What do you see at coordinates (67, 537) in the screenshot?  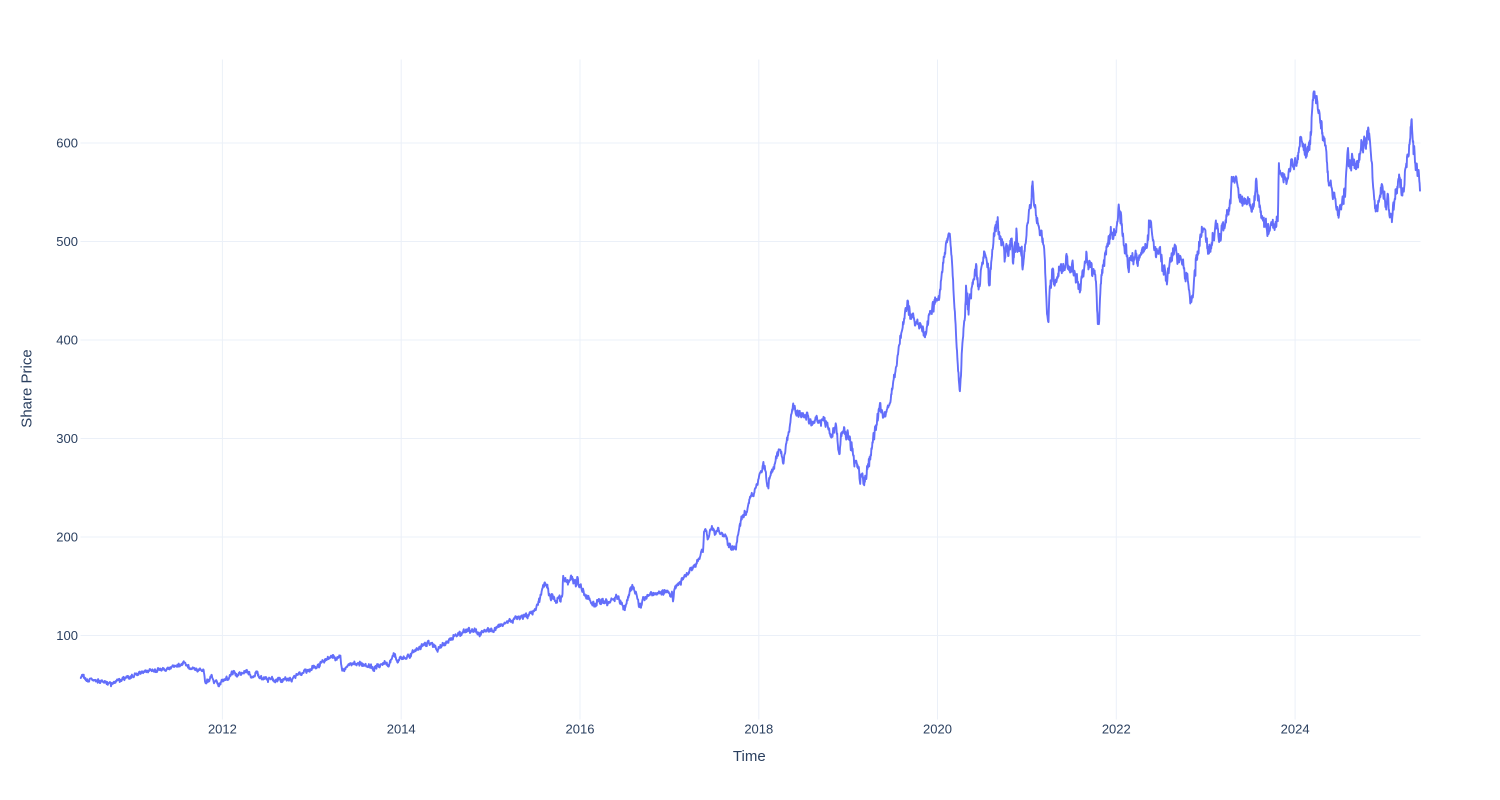 I see `svg-text: 200` at bounding box center [67, 537].